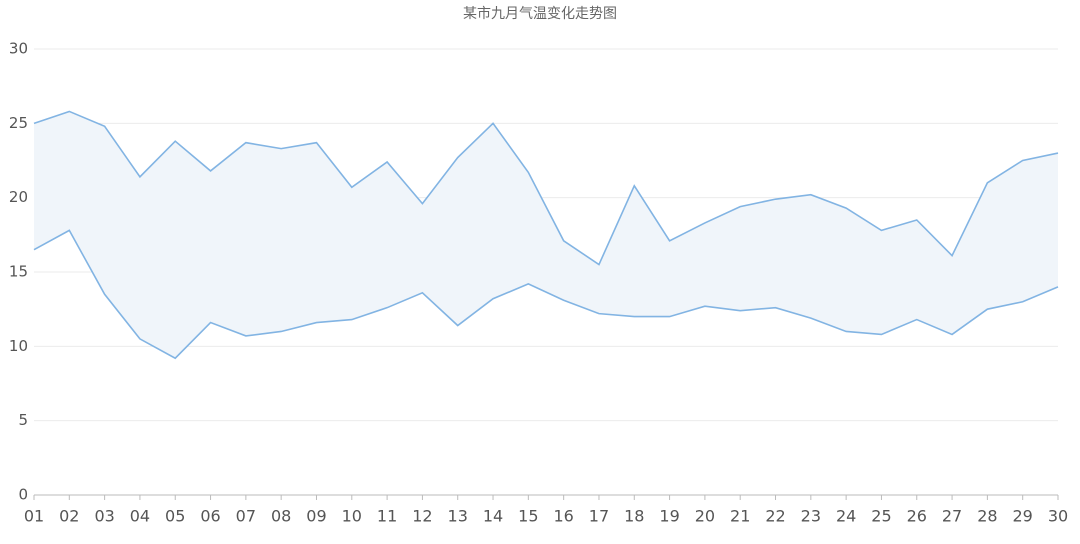  I want to click on x-tick-label: 11, so click(387, 516).